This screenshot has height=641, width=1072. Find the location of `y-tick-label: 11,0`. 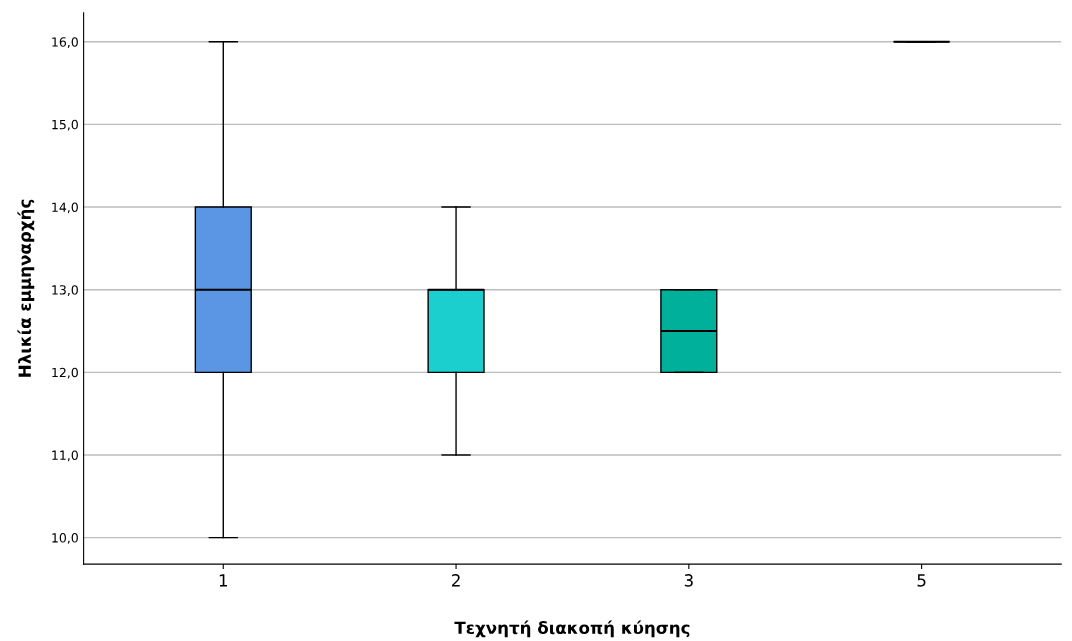

y-tick-label: 11,0 is located at coordinates (65, 456).